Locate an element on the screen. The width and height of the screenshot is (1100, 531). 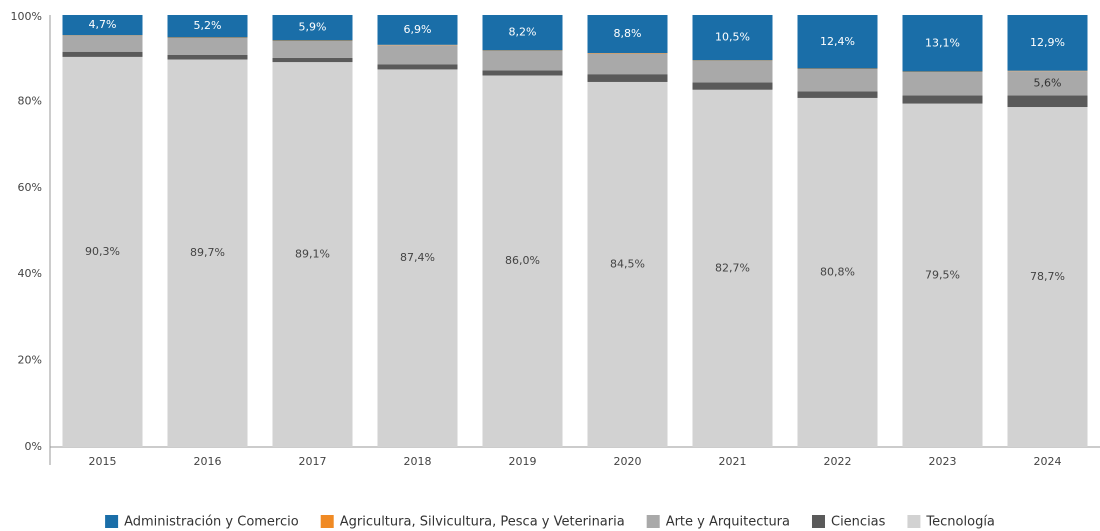
value-label: 8,2% is located at coordinates (523, 32).